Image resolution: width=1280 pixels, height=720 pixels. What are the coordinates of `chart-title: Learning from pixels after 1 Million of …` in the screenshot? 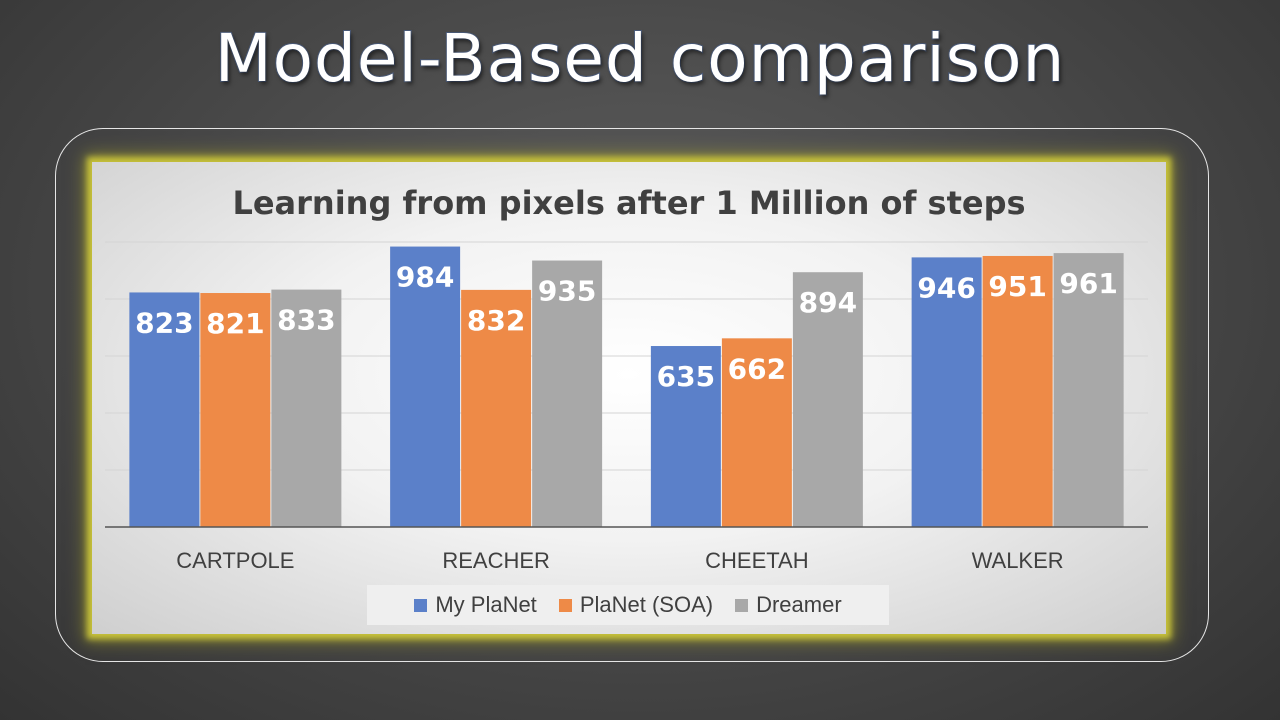 It's located at (628, 203).